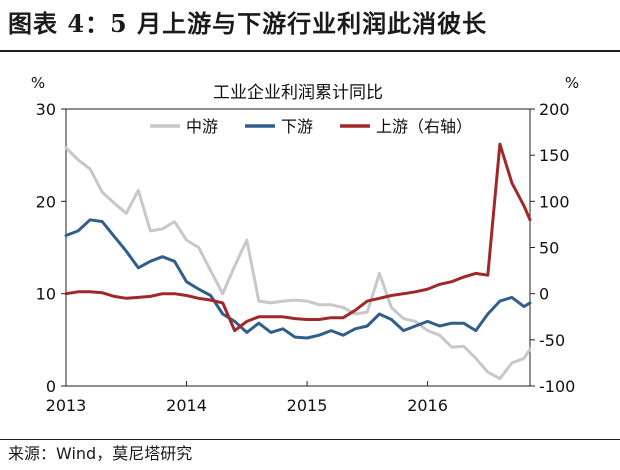  Describe the element at coordinates (310, 51) in the screenshot. I see `top-divider` at that location.